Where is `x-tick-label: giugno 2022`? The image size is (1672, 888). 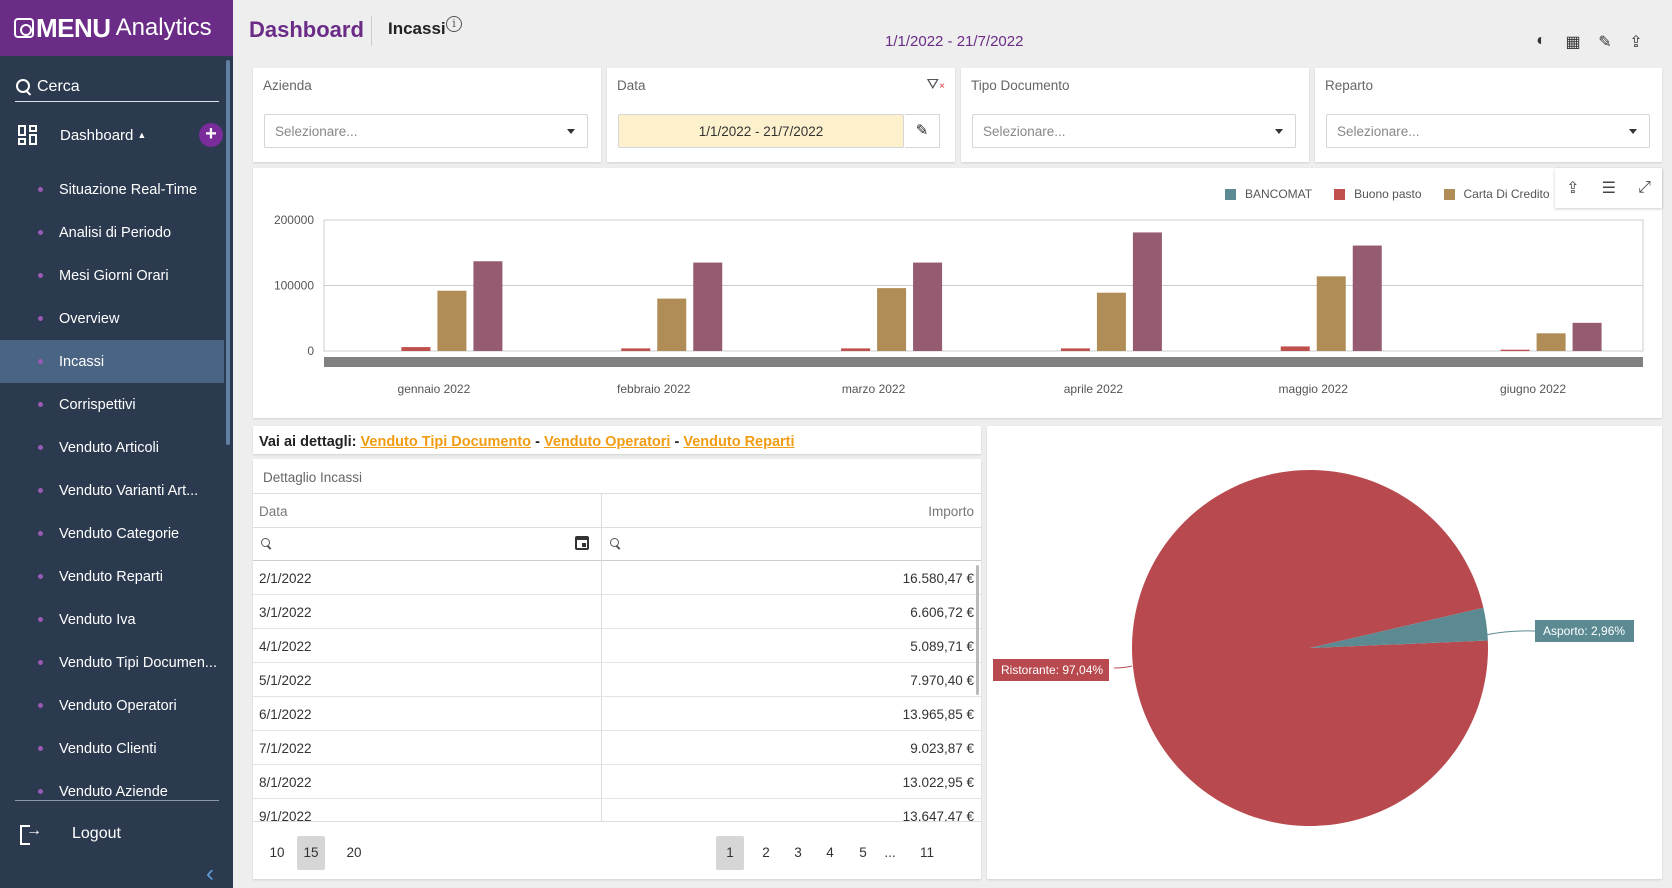 x-tick-label: giugno 2022 is located at coordinates (1533, 389).